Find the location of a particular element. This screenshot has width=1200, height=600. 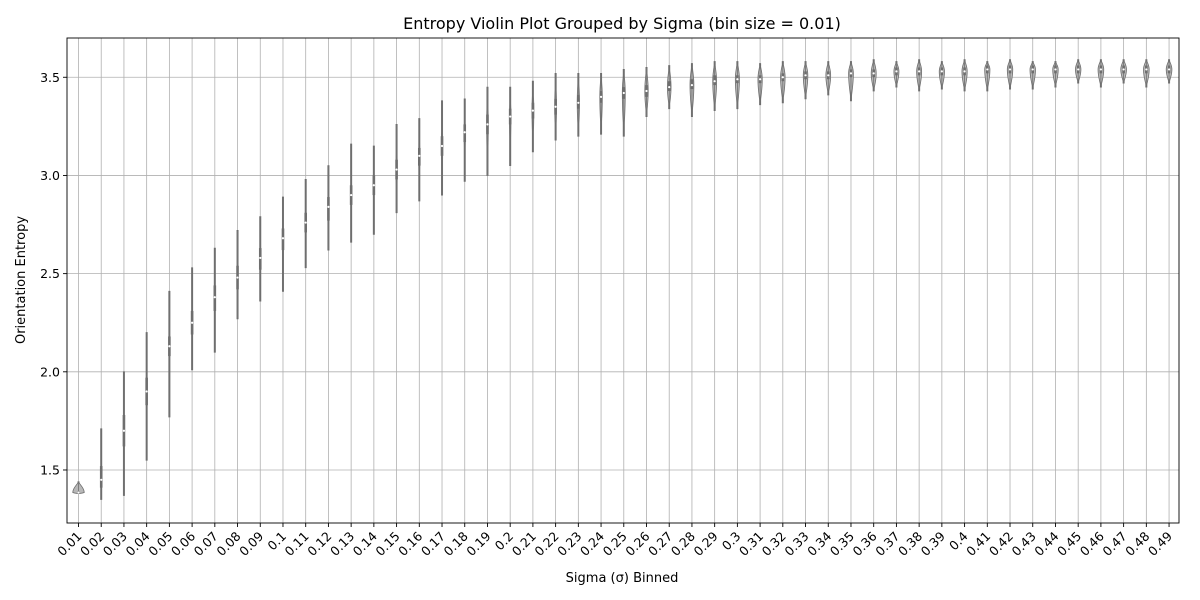

y-tick-label: 2.0 is located at coordinates (50, 371).